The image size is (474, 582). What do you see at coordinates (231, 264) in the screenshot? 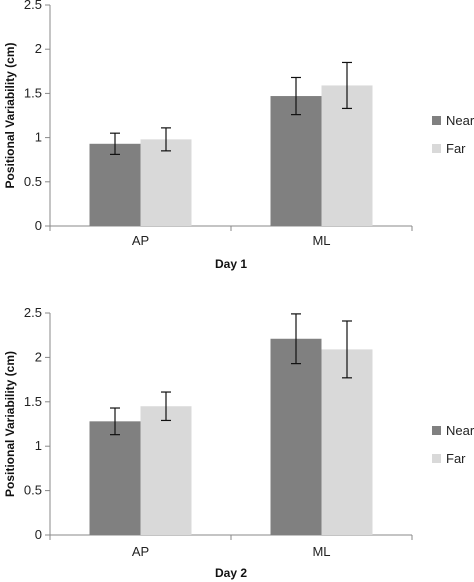
I see `x-axis-title: Day 1` at bounding box center [231, 264].